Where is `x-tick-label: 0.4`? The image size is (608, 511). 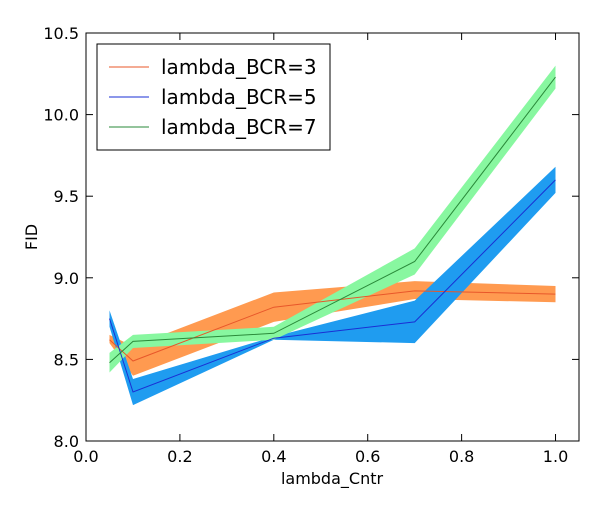
x-tick-label: 0.4 is located at coordinates (273, 456).